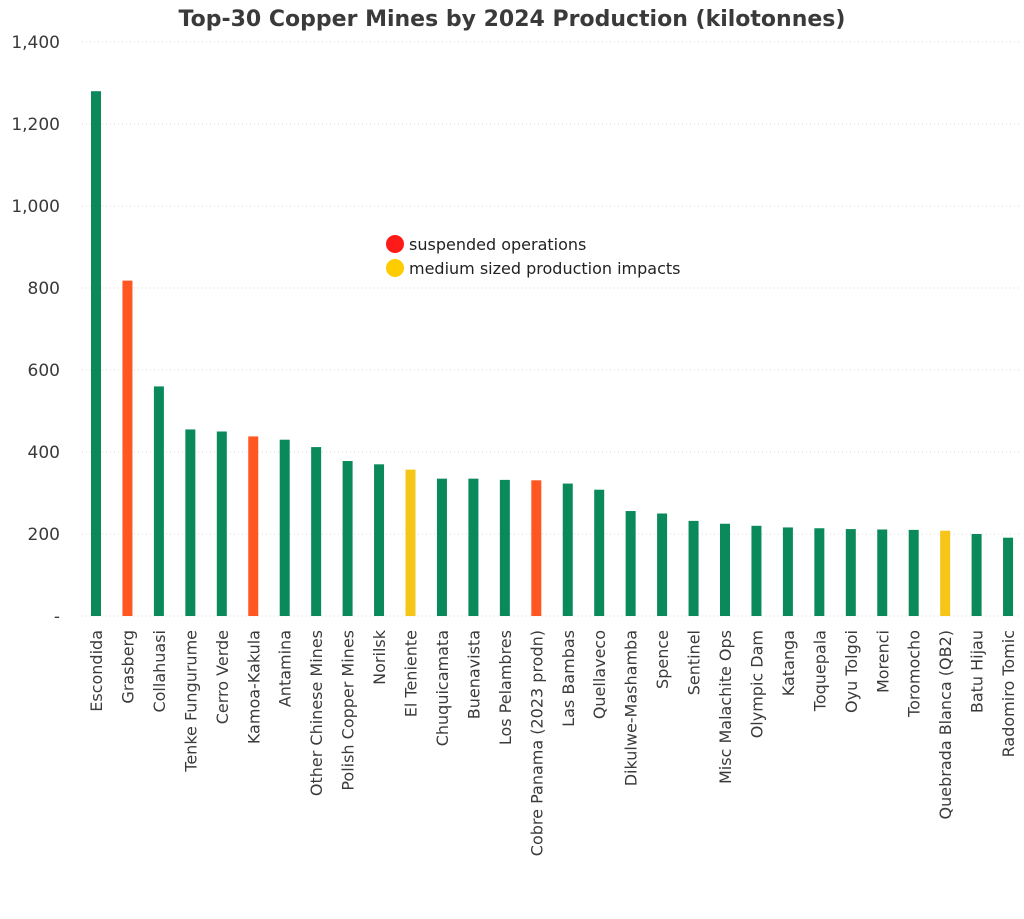  Describe the element at coordinates (913, 572) in the screenshot. I see `bar-toromocho` at that location.